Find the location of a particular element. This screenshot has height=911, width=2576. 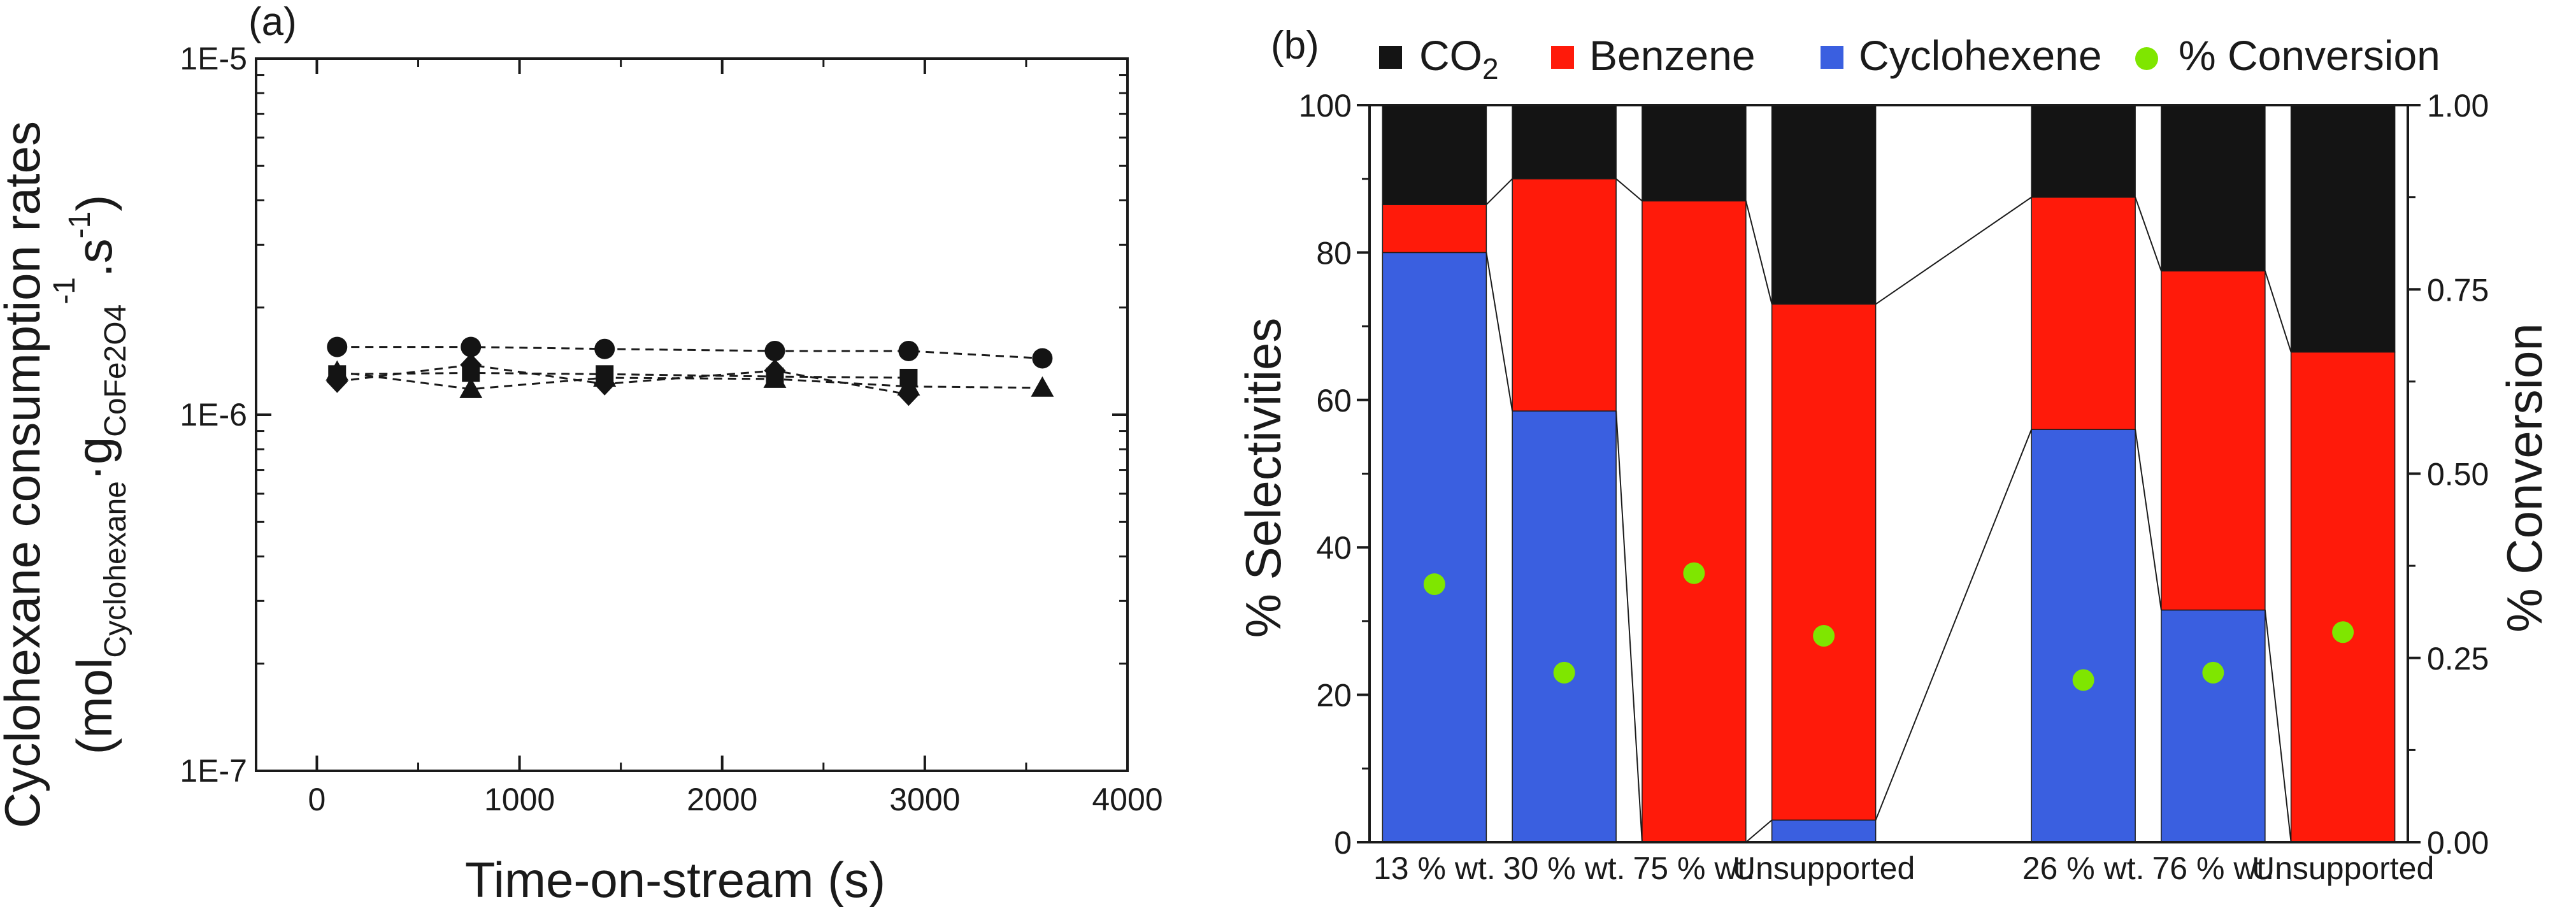

panel-b-category-label: 75 % wt. is located at coordinates (1695, 868).